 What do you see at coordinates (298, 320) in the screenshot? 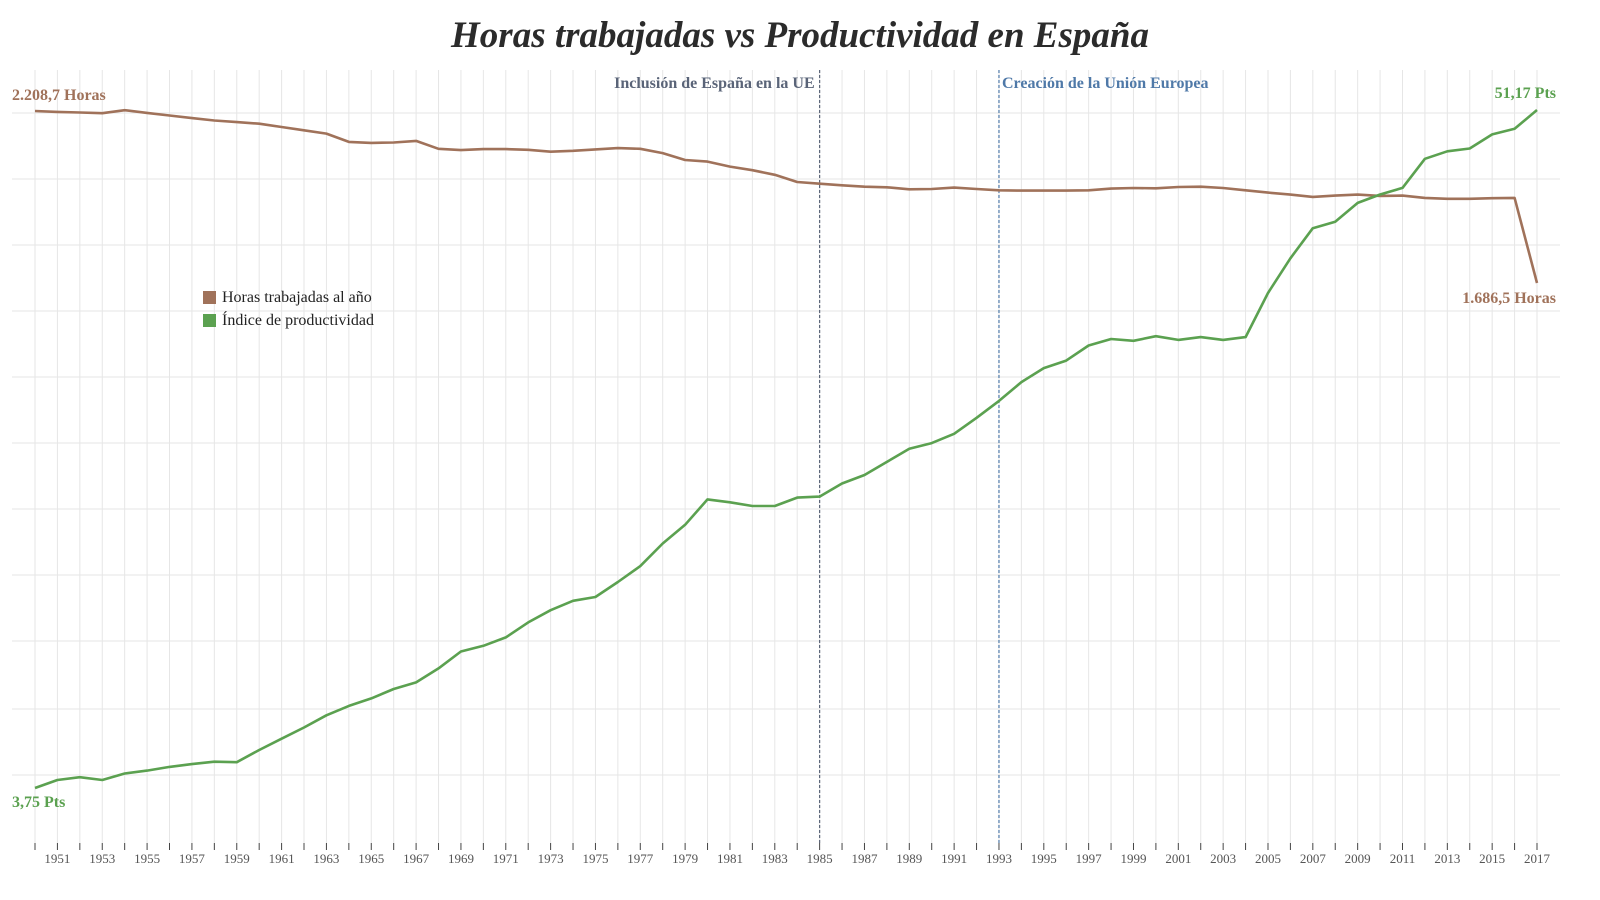
I see `legend-label-productivity: Índice de productividad` at bounding box center [298, 320].